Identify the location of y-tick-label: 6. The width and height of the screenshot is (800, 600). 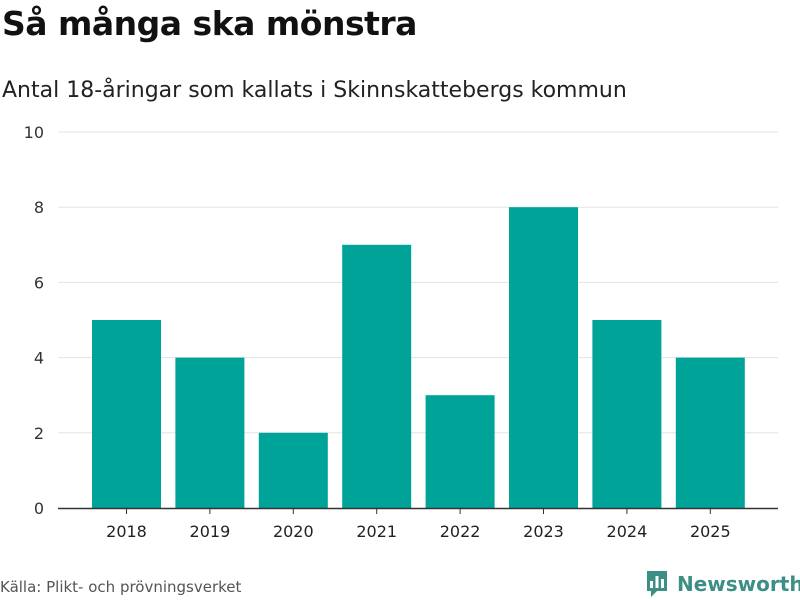
(39, 282).